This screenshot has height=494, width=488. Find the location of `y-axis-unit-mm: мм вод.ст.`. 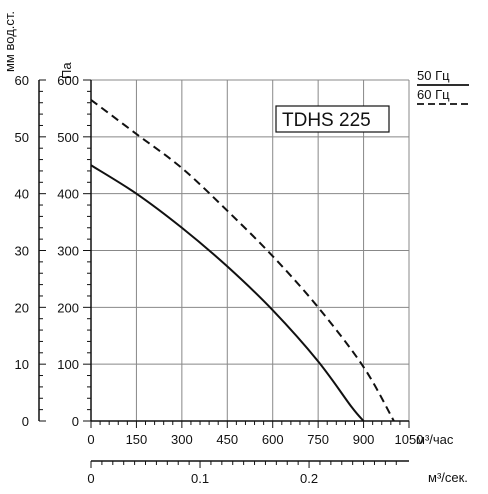

y-axis-unit-mm: мм вод.ст. is located at coordinates (9, 41).